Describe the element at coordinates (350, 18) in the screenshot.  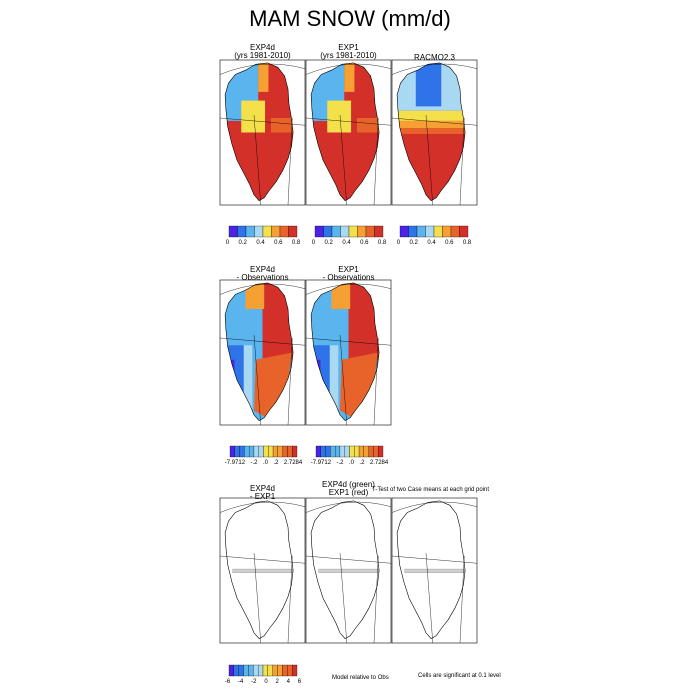
I see `figure-title: MAM SNOW (mm/d)` at that location.